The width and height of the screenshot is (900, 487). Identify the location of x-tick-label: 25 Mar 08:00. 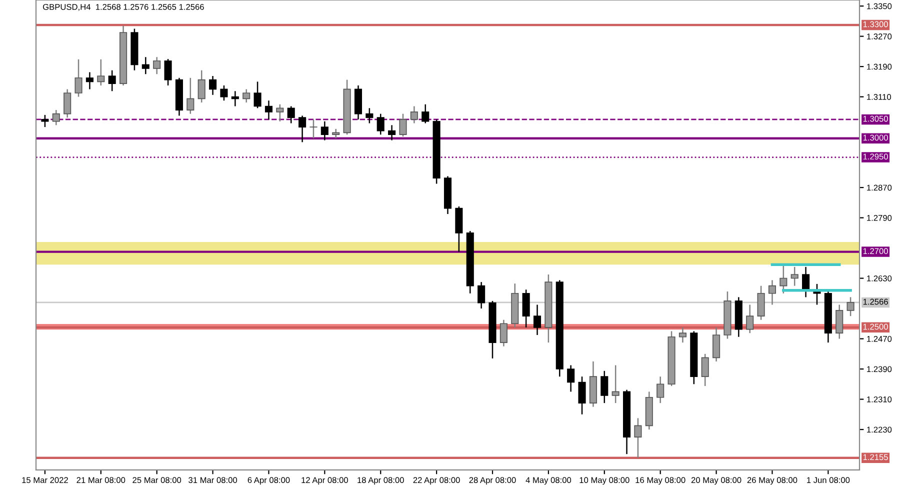
(157, 480).